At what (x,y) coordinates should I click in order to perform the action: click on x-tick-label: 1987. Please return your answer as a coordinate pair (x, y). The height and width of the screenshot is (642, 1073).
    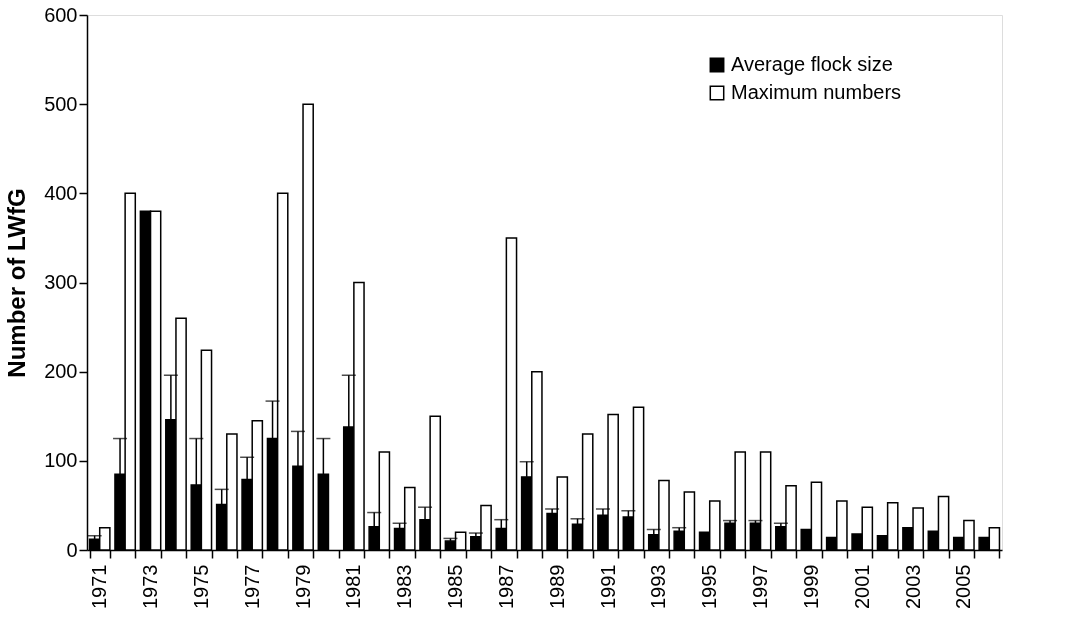
    Looking at the image, I should click on (505, 586).